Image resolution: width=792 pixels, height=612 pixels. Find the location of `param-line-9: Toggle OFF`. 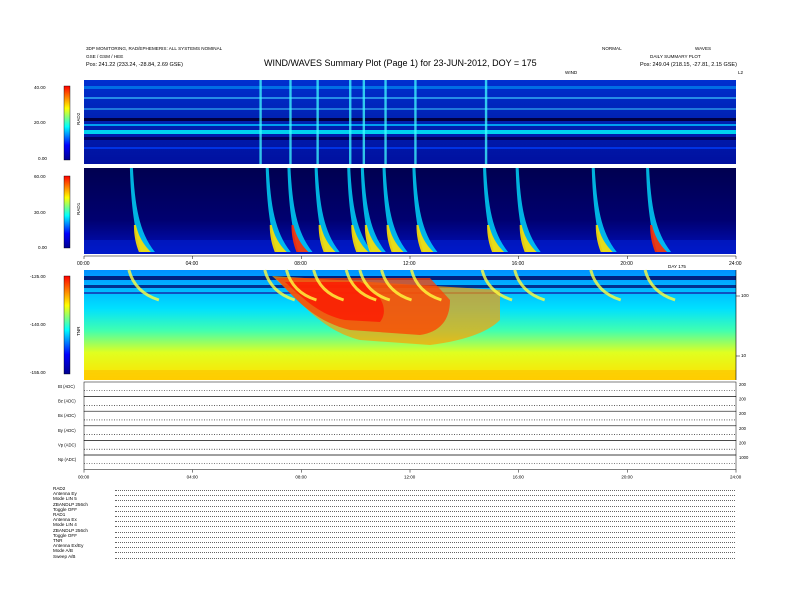

param-line-9: Toggle OFF is located at coordinates (65, 535).